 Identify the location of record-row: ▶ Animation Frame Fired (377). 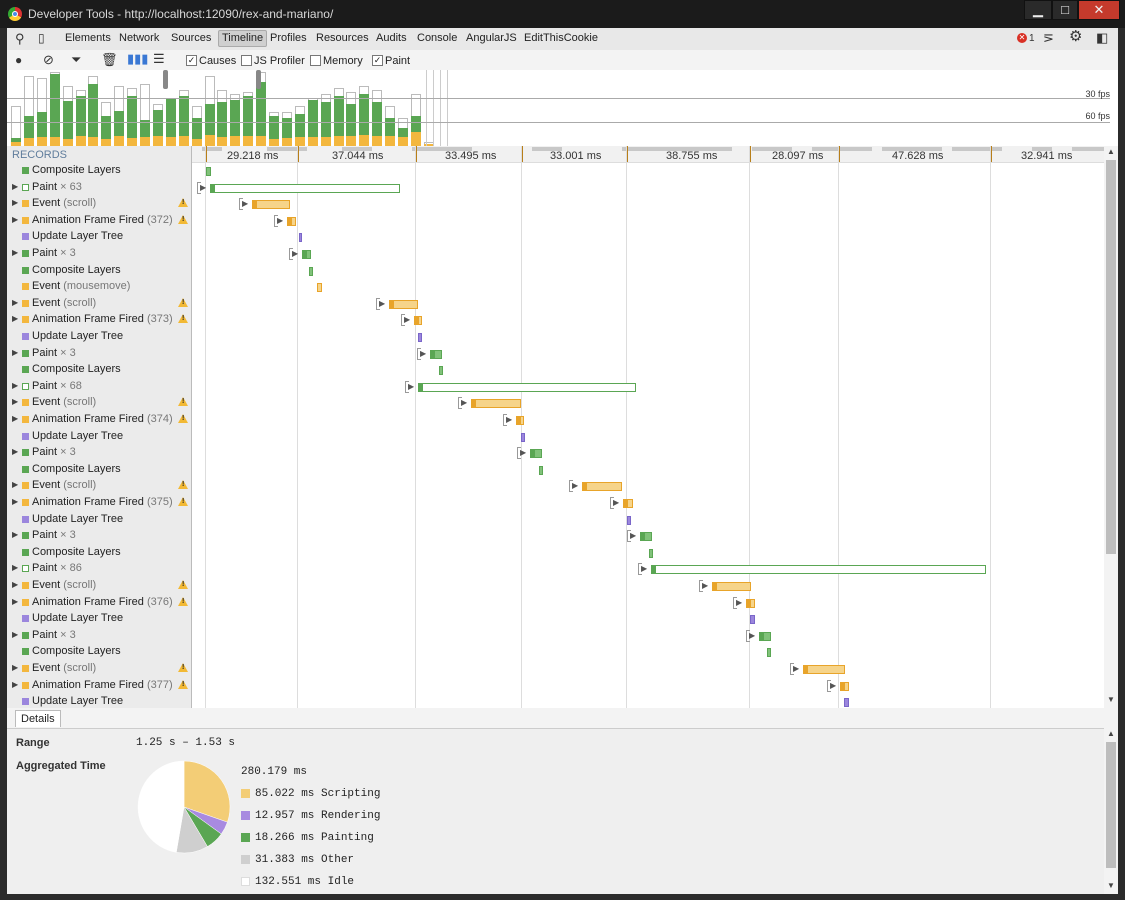
(99, 686).